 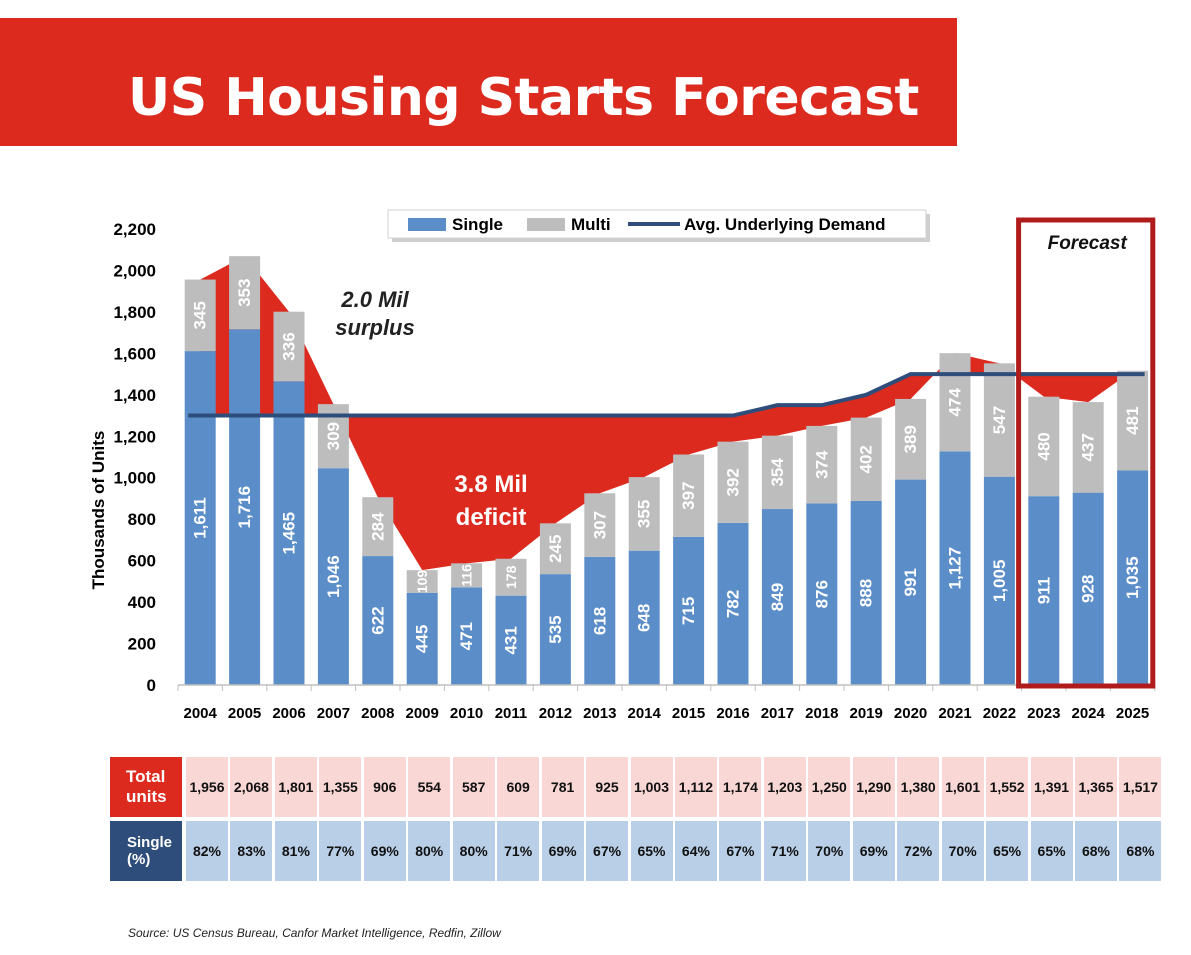 I want to click on bar-single-2012, so click(x=555, y=629).